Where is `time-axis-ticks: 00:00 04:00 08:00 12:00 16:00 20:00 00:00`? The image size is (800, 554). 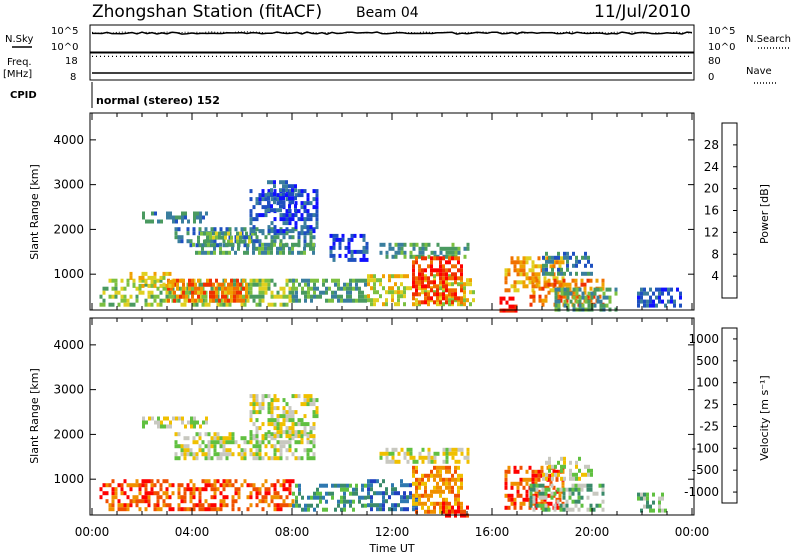
time-axis-ticks: 00:00 04:00 08:00 12:00 16:00 20:00 00:00 is located at coordinates (392, 532).